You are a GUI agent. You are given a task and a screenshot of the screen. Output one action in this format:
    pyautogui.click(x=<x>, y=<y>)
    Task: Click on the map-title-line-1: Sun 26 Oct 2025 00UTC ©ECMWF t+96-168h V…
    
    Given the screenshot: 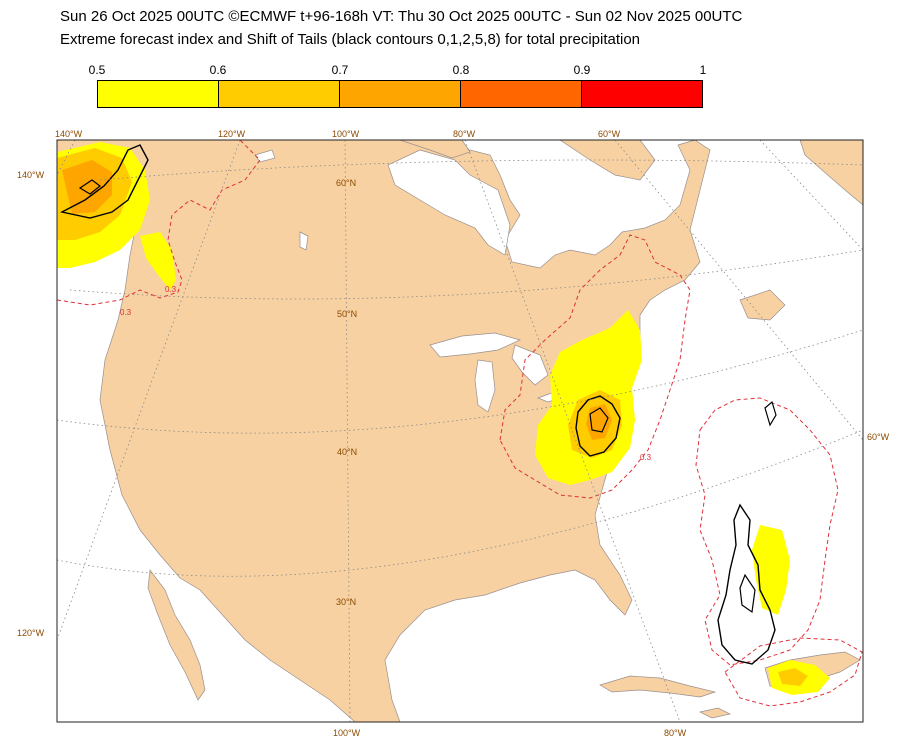 What is the action you would take?
    pyautogui.click(x=401, y=16)
    